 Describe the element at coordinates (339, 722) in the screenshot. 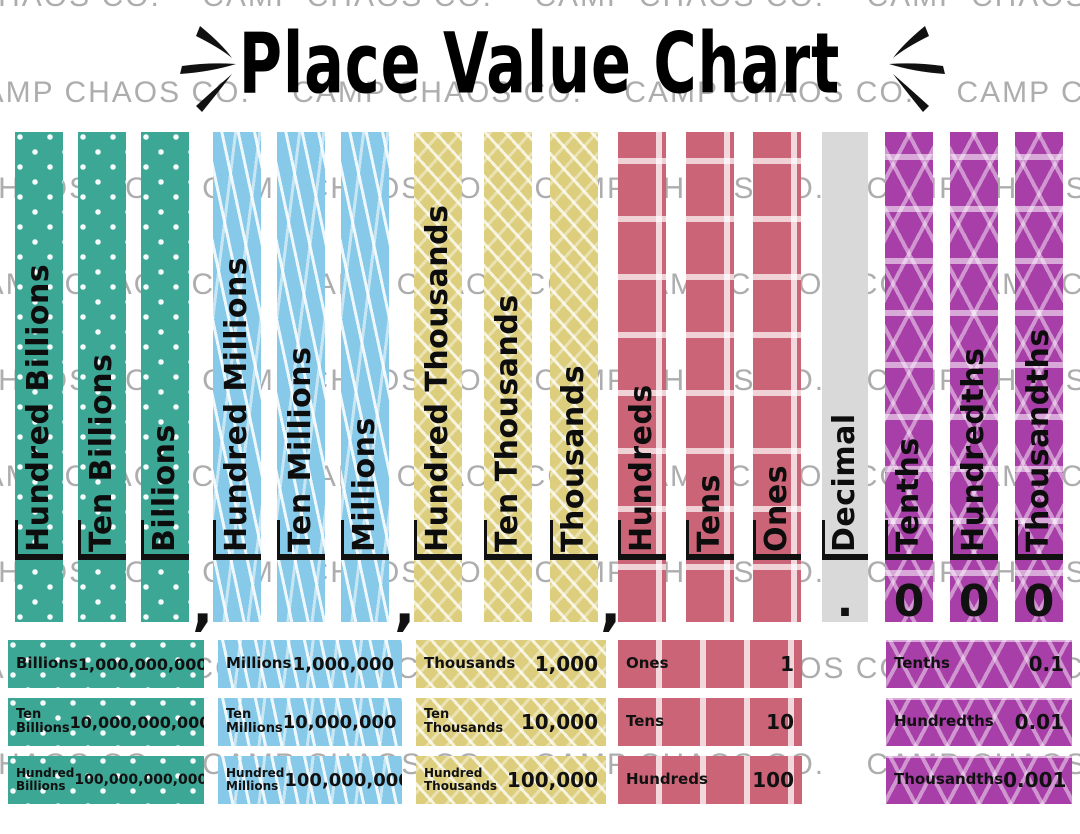

I see `legend-place-value: 10,000,000` at that location.